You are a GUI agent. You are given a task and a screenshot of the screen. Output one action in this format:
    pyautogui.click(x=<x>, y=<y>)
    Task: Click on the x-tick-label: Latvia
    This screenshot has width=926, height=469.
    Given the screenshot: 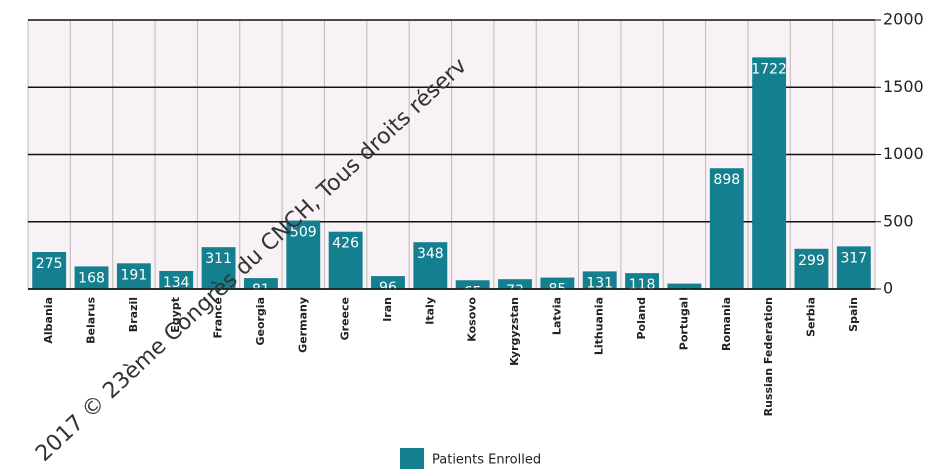 What is the action you would take?
    pyautogui.click(x=556, y=316)
    